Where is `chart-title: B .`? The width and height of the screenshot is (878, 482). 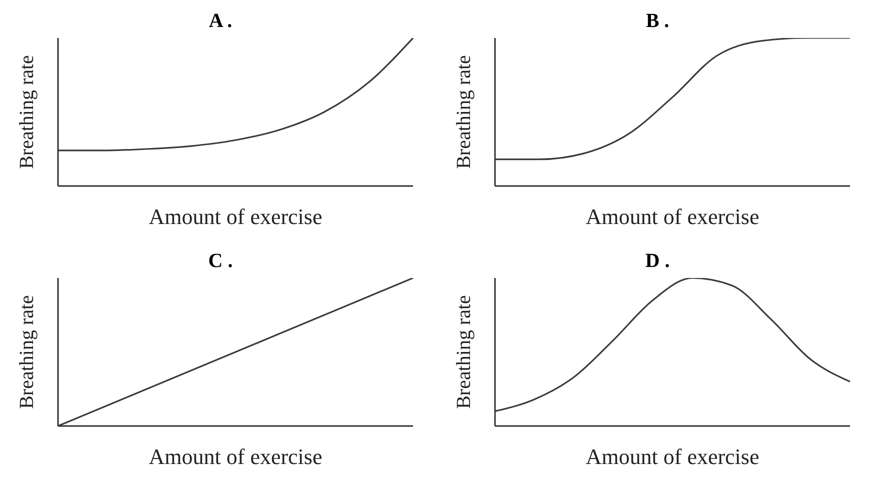 chart-title: B . is located at coordinates (657, 21).